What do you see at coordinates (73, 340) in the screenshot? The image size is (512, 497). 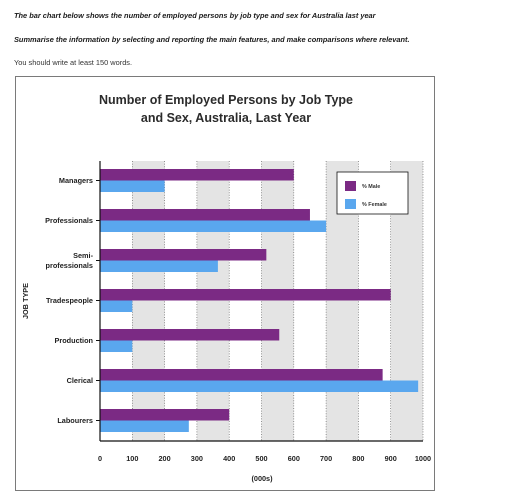 I see `category-label: Production` at bounding box center [73, 340].